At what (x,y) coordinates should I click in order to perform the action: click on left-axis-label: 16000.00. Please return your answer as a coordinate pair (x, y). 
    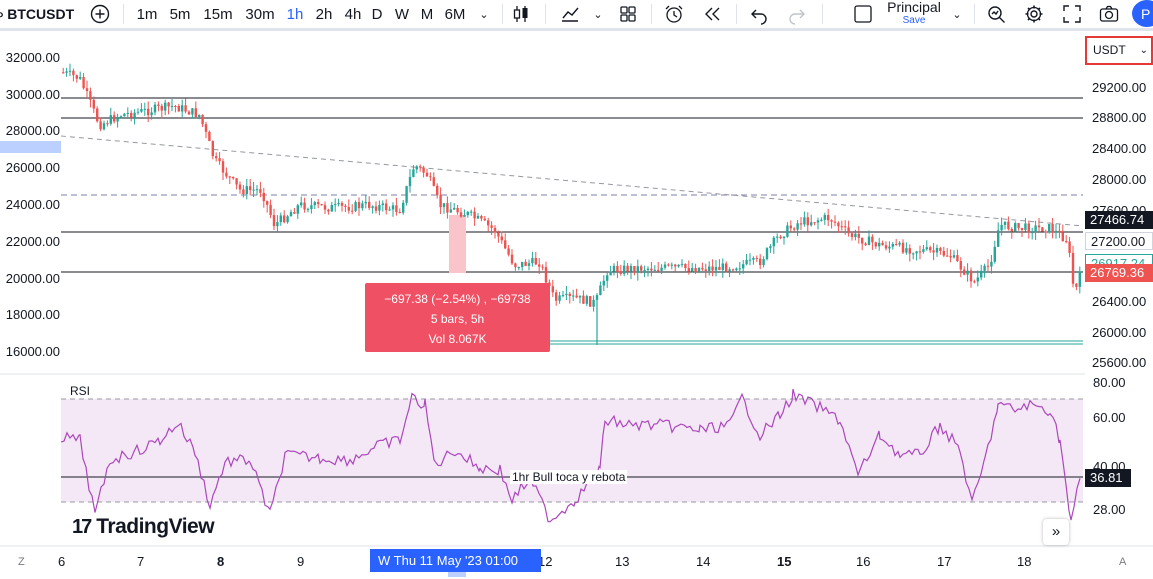
    Looking at the image, I should click on (32, 351).